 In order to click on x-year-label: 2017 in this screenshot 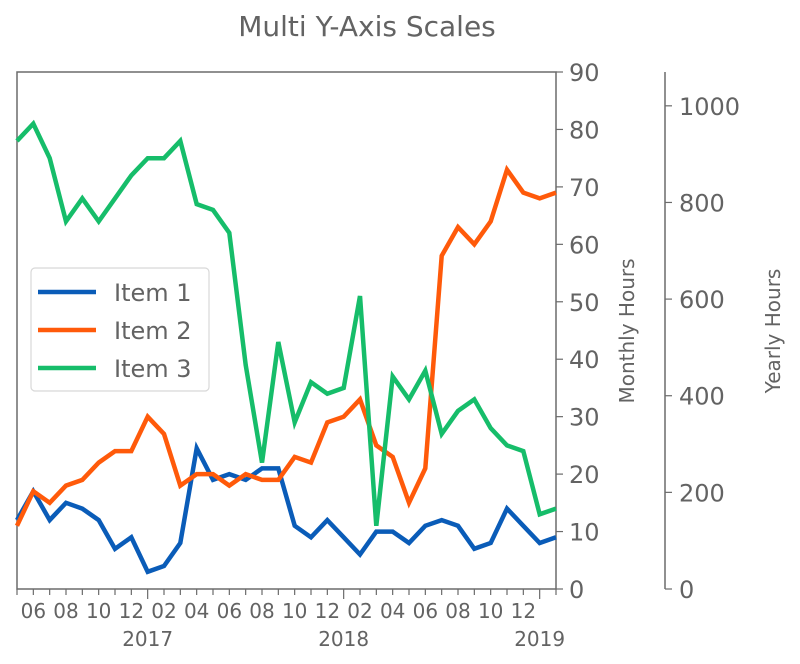, I will do `click(147, 639)`.